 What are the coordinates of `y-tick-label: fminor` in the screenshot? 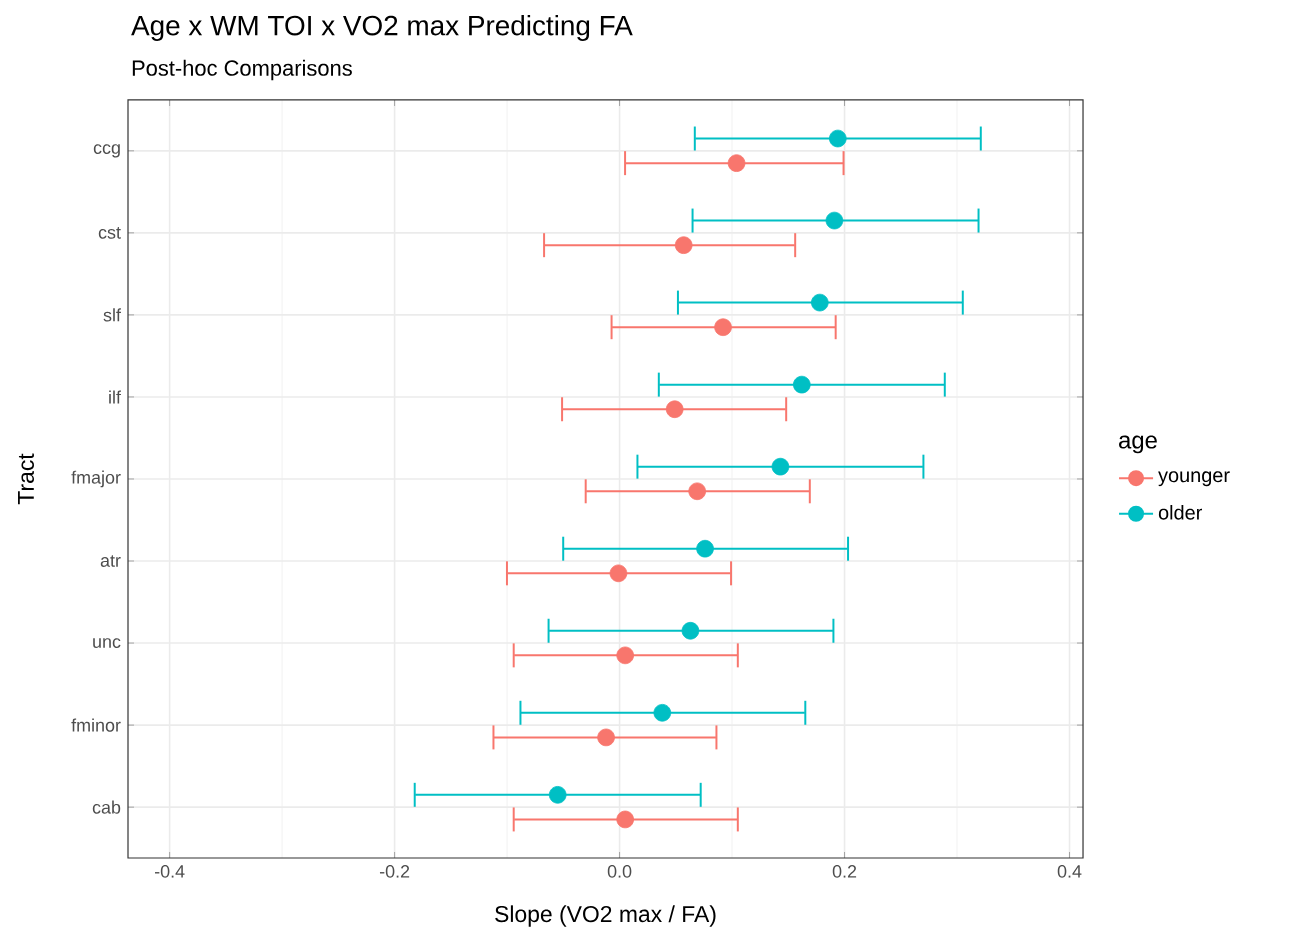 It's located at (96, 725).